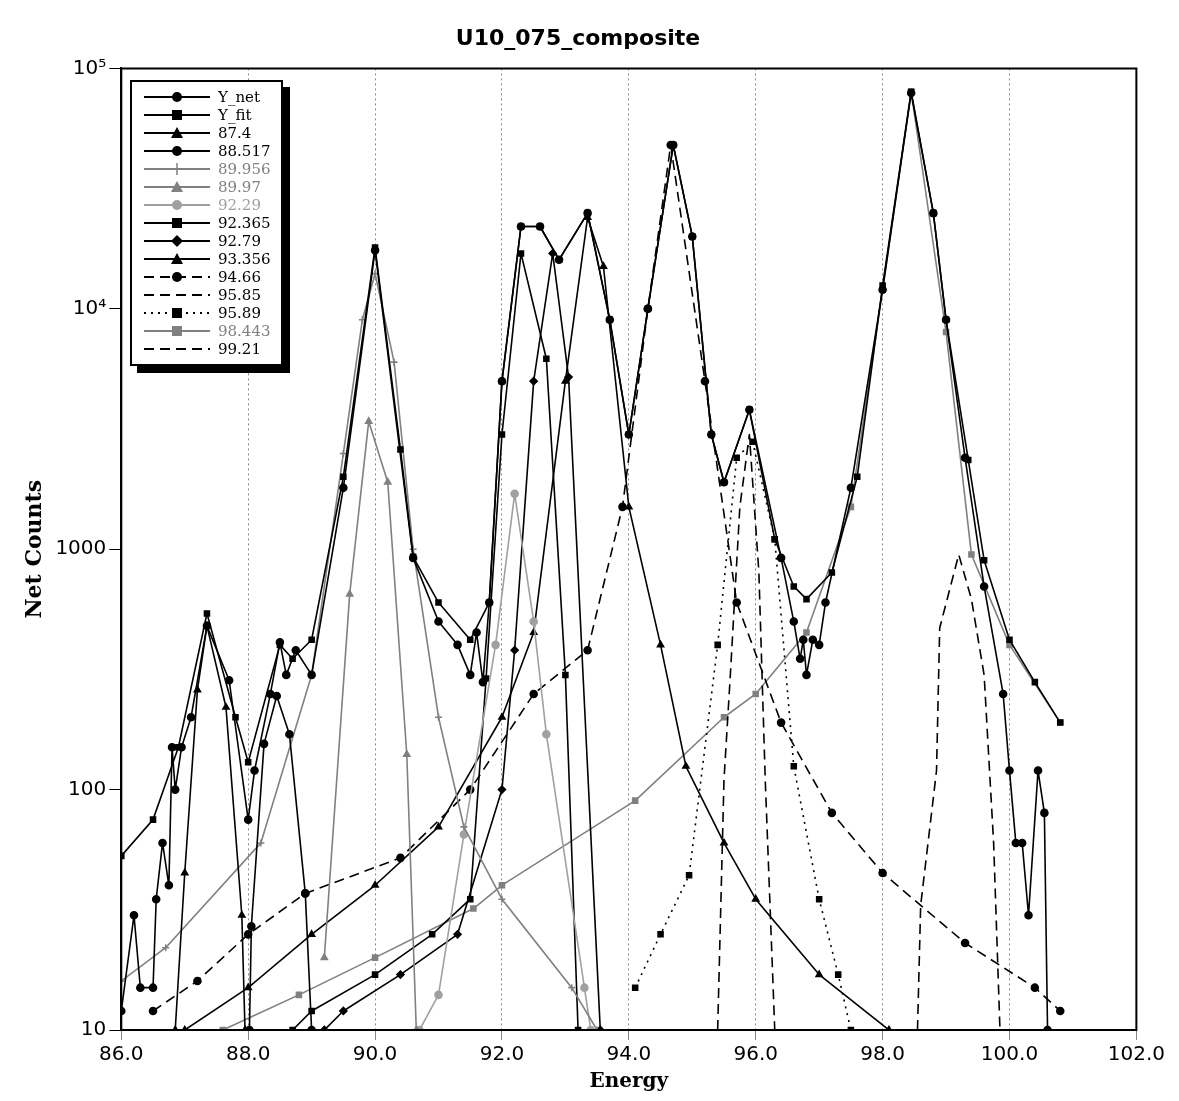 Image resolution: width=1179 pixels, height=1101 pixels. I want to click on y-tick-label: 100, so click(87, 787).